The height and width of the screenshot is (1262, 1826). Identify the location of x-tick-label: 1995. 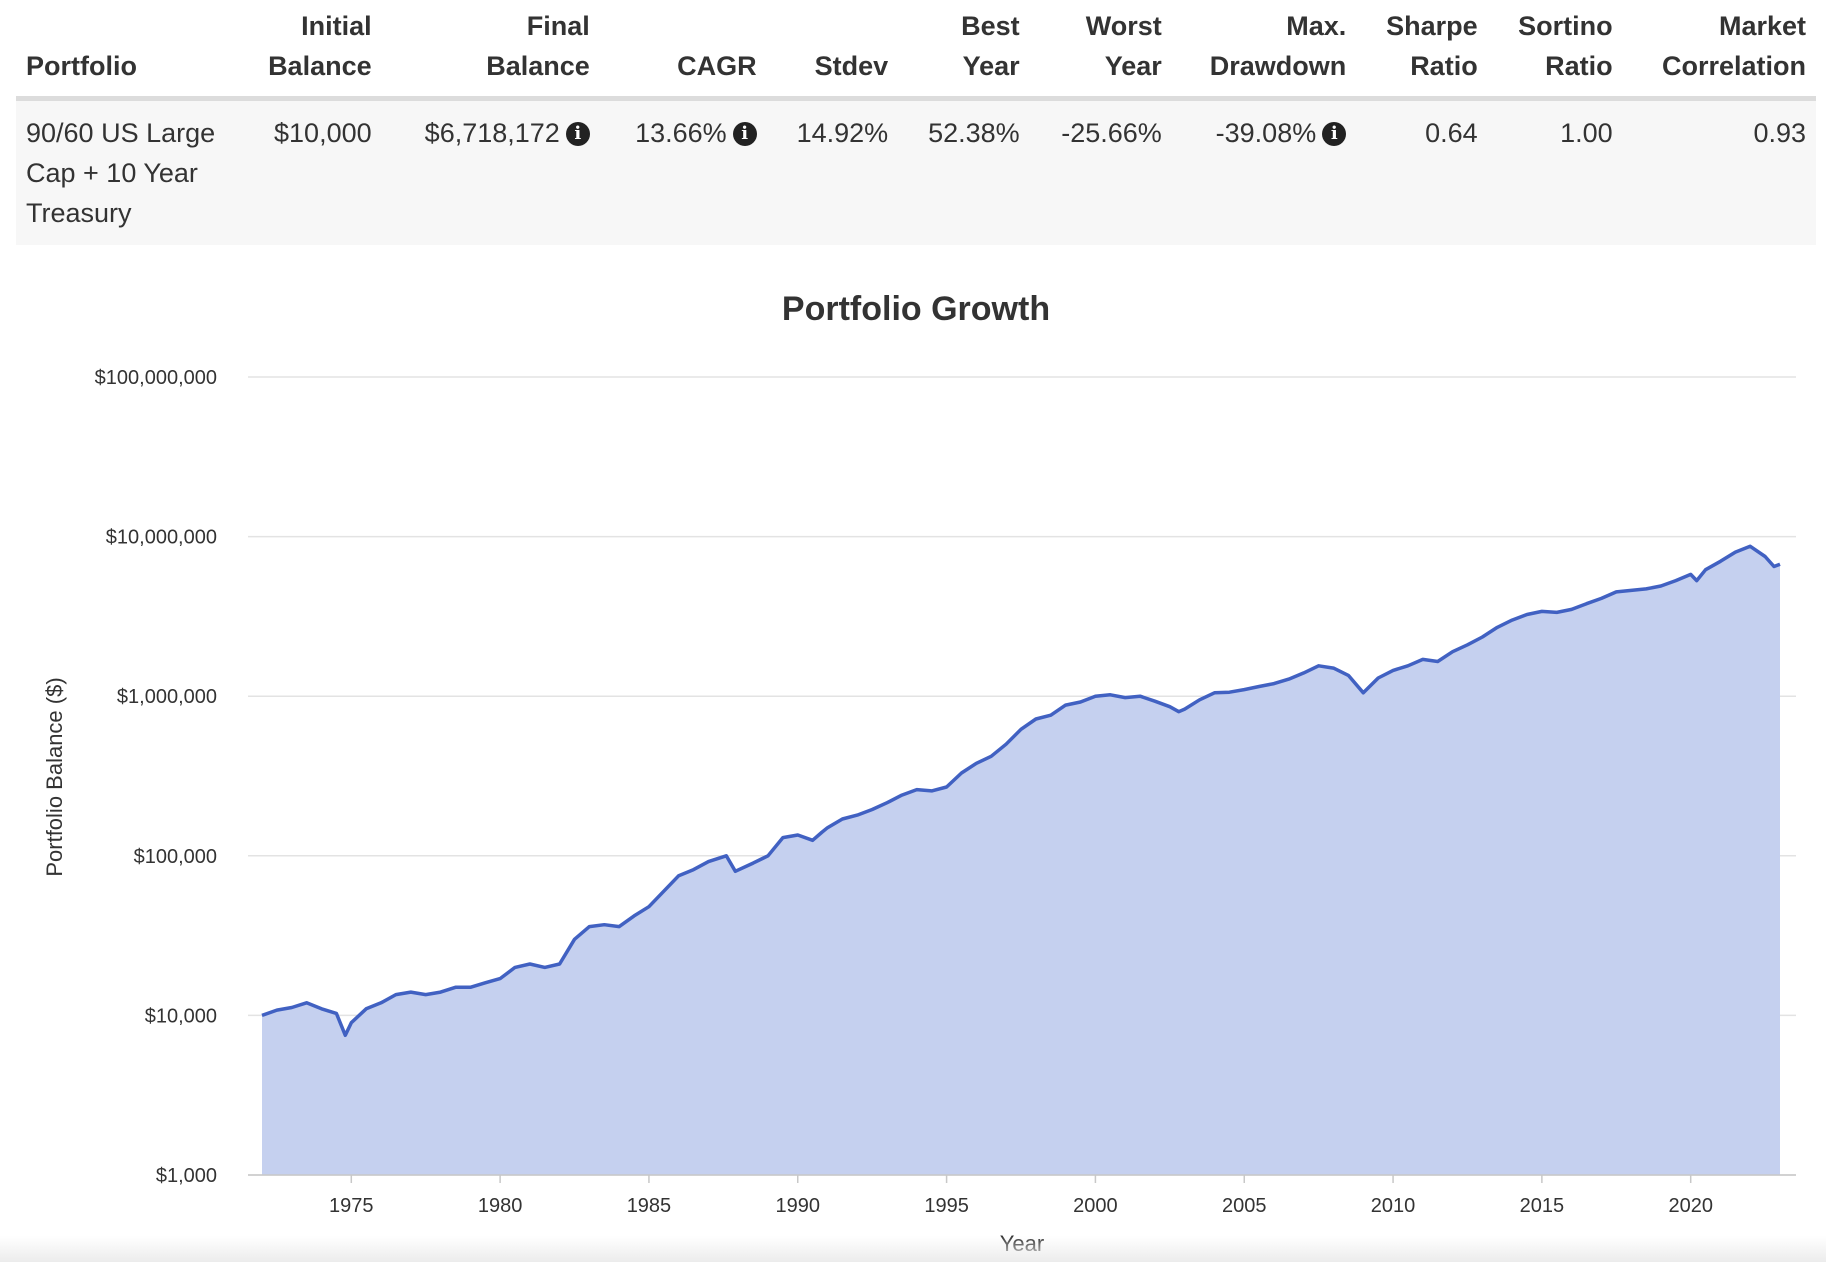
(946, 1206).